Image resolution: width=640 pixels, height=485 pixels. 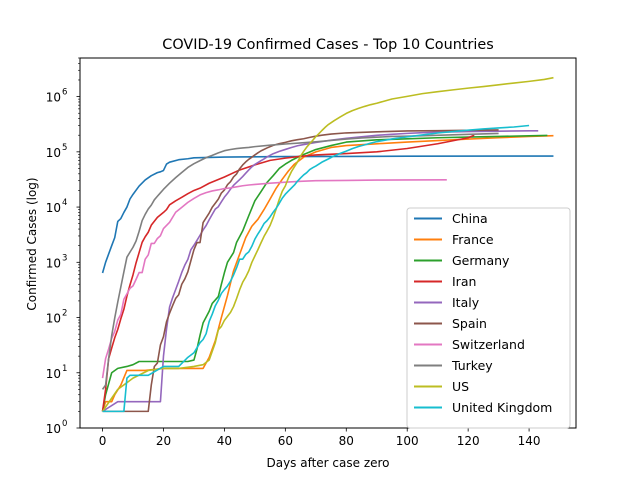 I want to click on legend-label: Turkey, so click(x=472, y=365).